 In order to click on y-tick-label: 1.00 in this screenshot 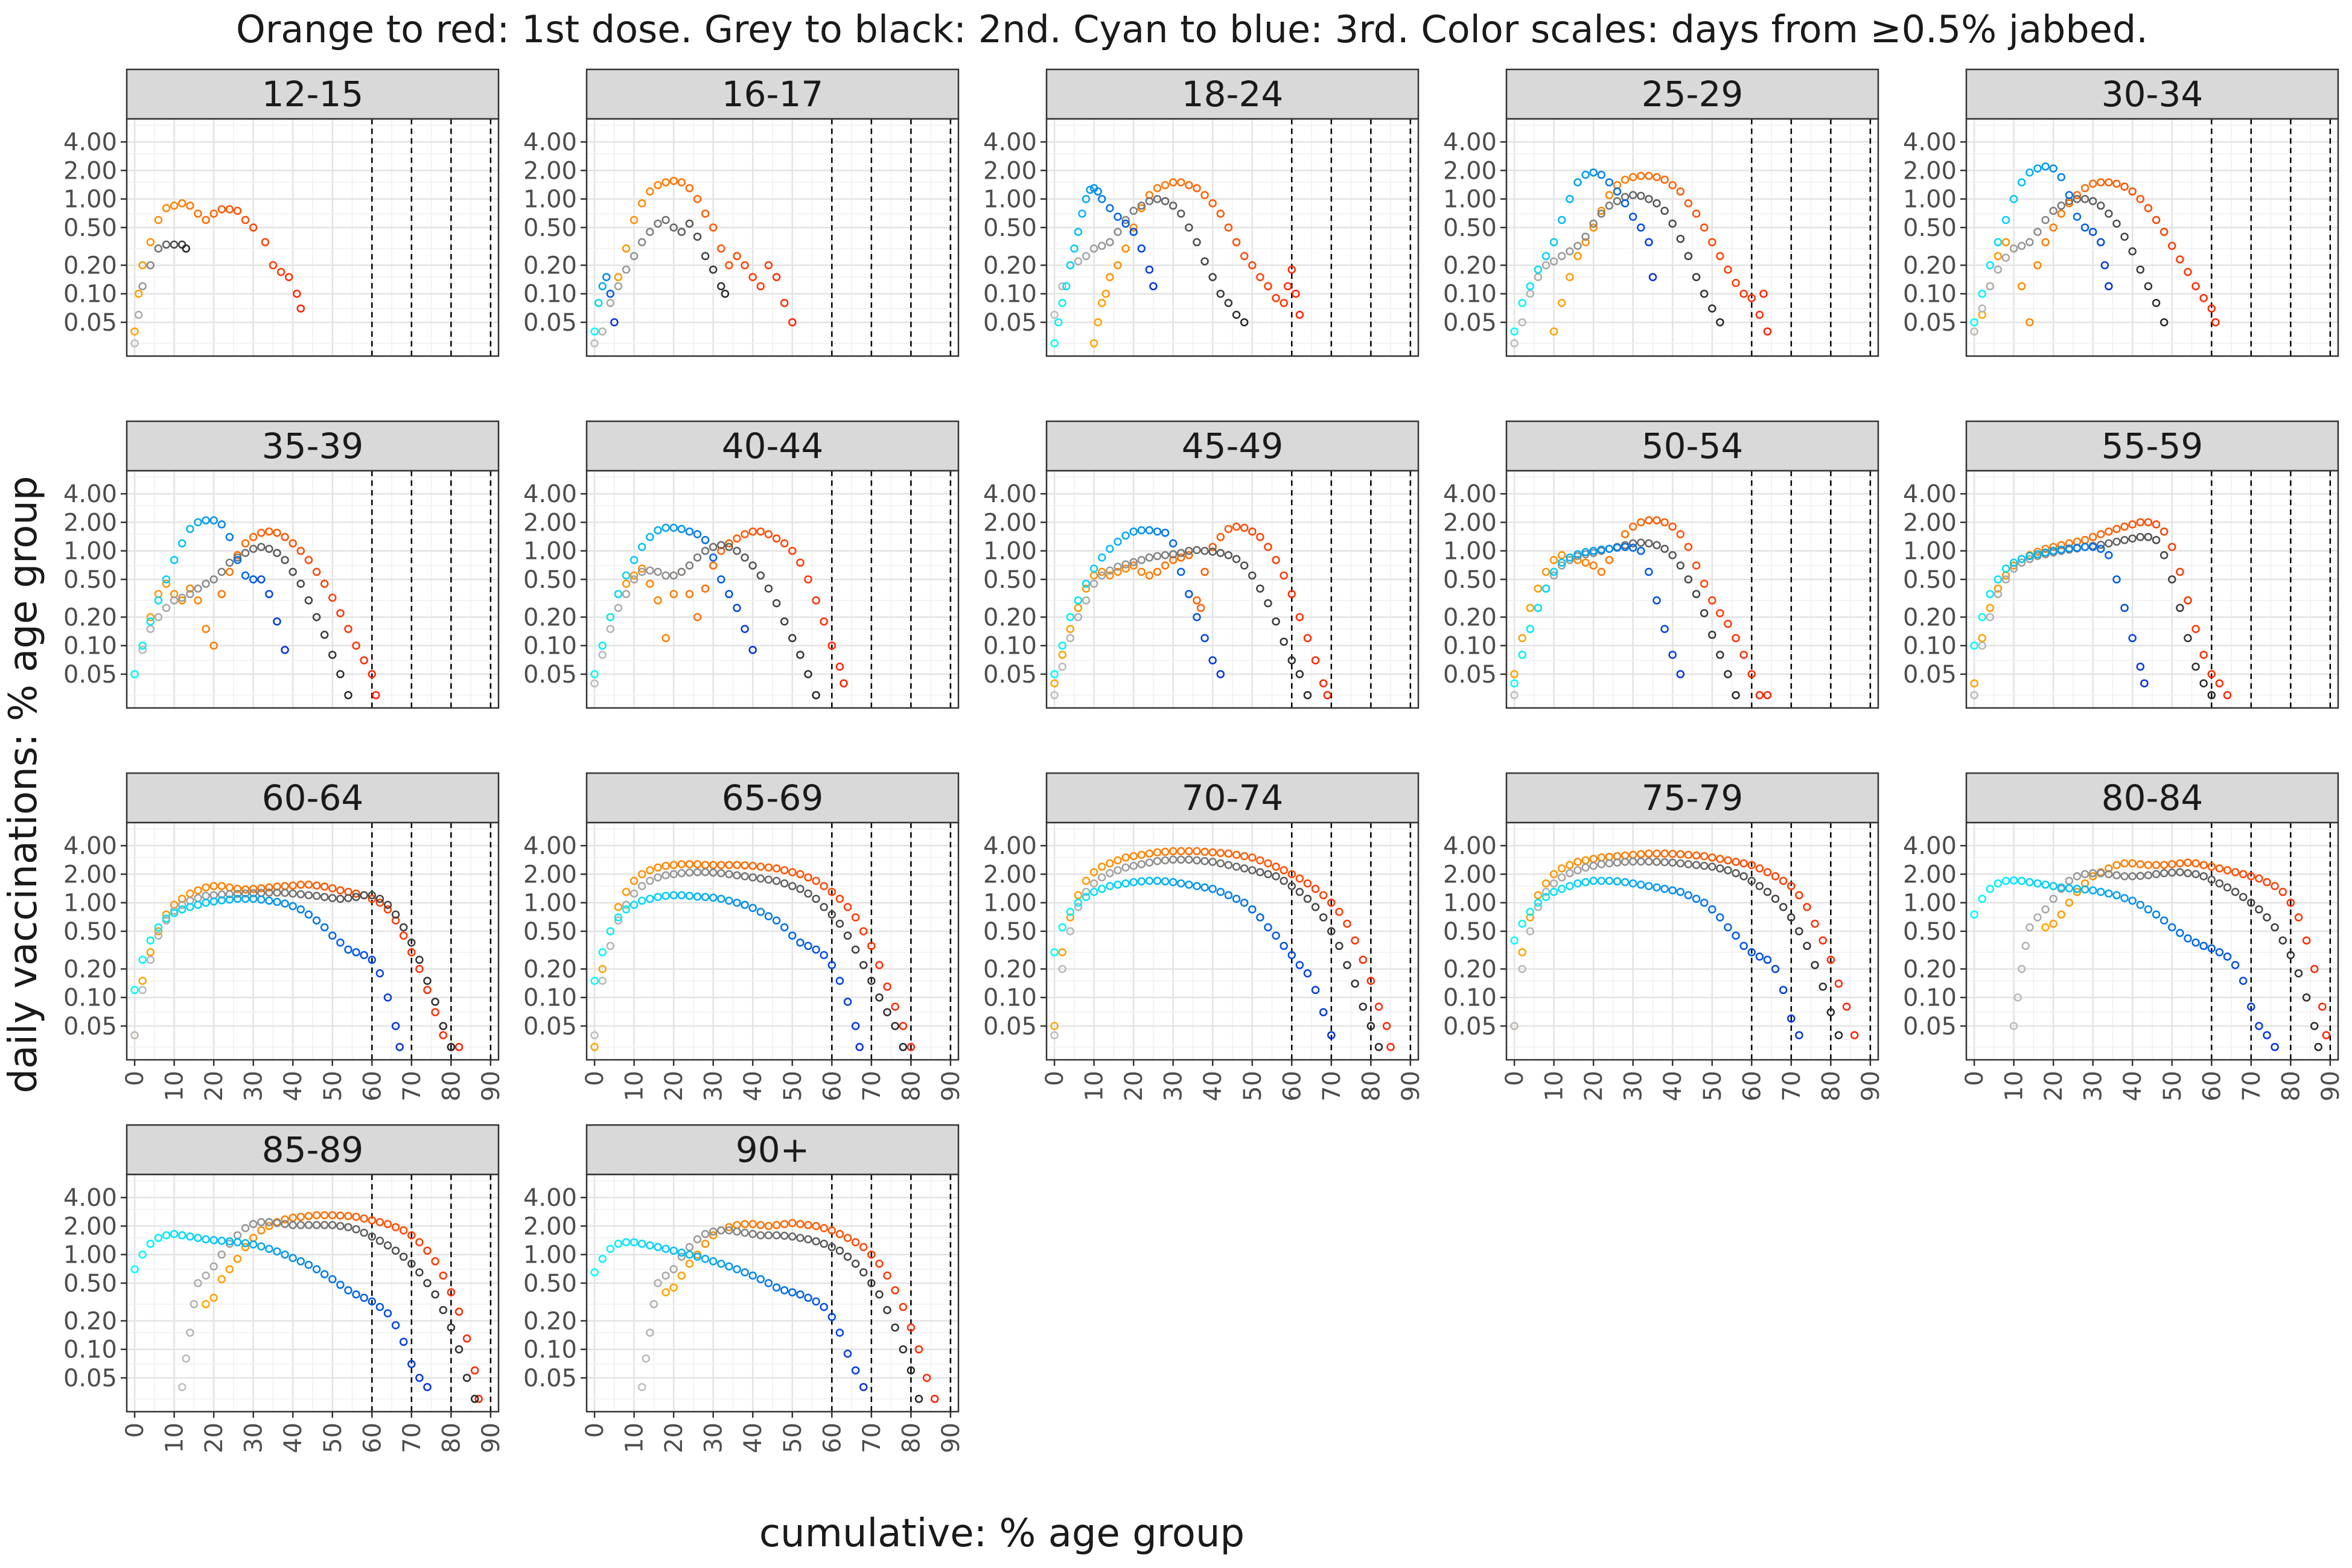, I will do `click(90, 552)`.